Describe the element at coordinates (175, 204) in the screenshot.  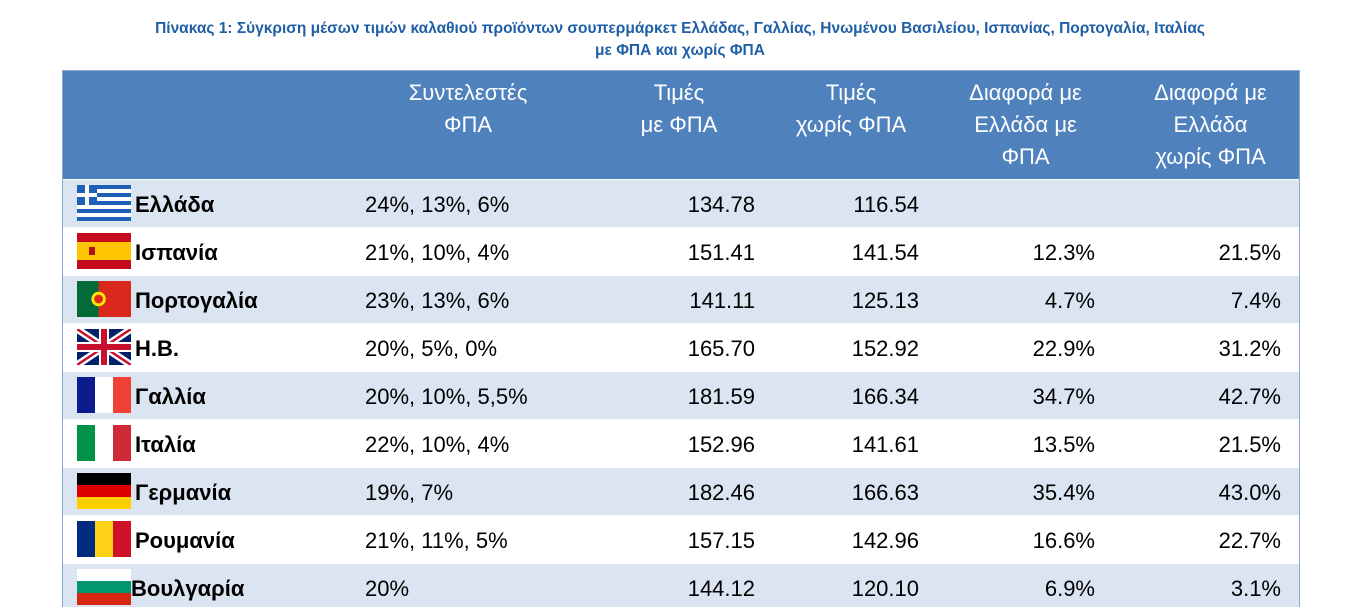
I see `country-name: Ελλάδα` at that location.